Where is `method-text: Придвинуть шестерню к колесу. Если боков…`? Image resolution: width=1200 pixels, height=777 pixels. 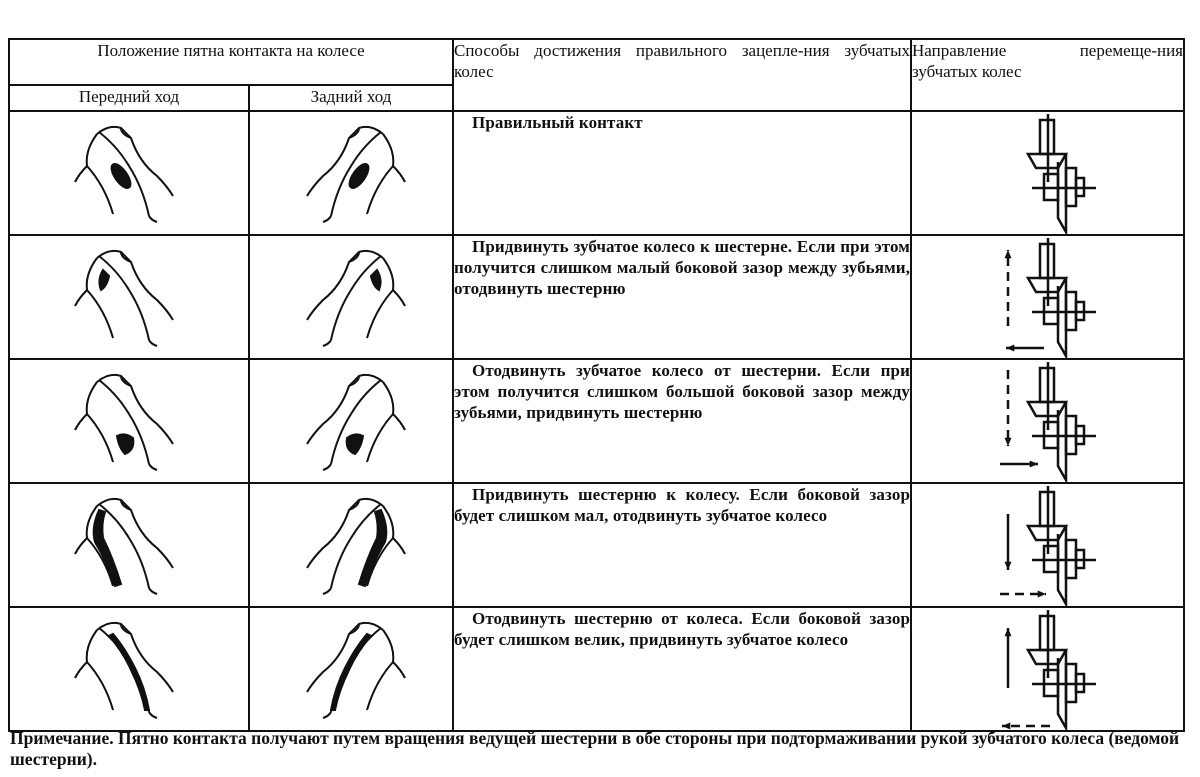
method-text: Придвинуть шестерню к колесу. Если боков… is located at coordinates (682, 545).